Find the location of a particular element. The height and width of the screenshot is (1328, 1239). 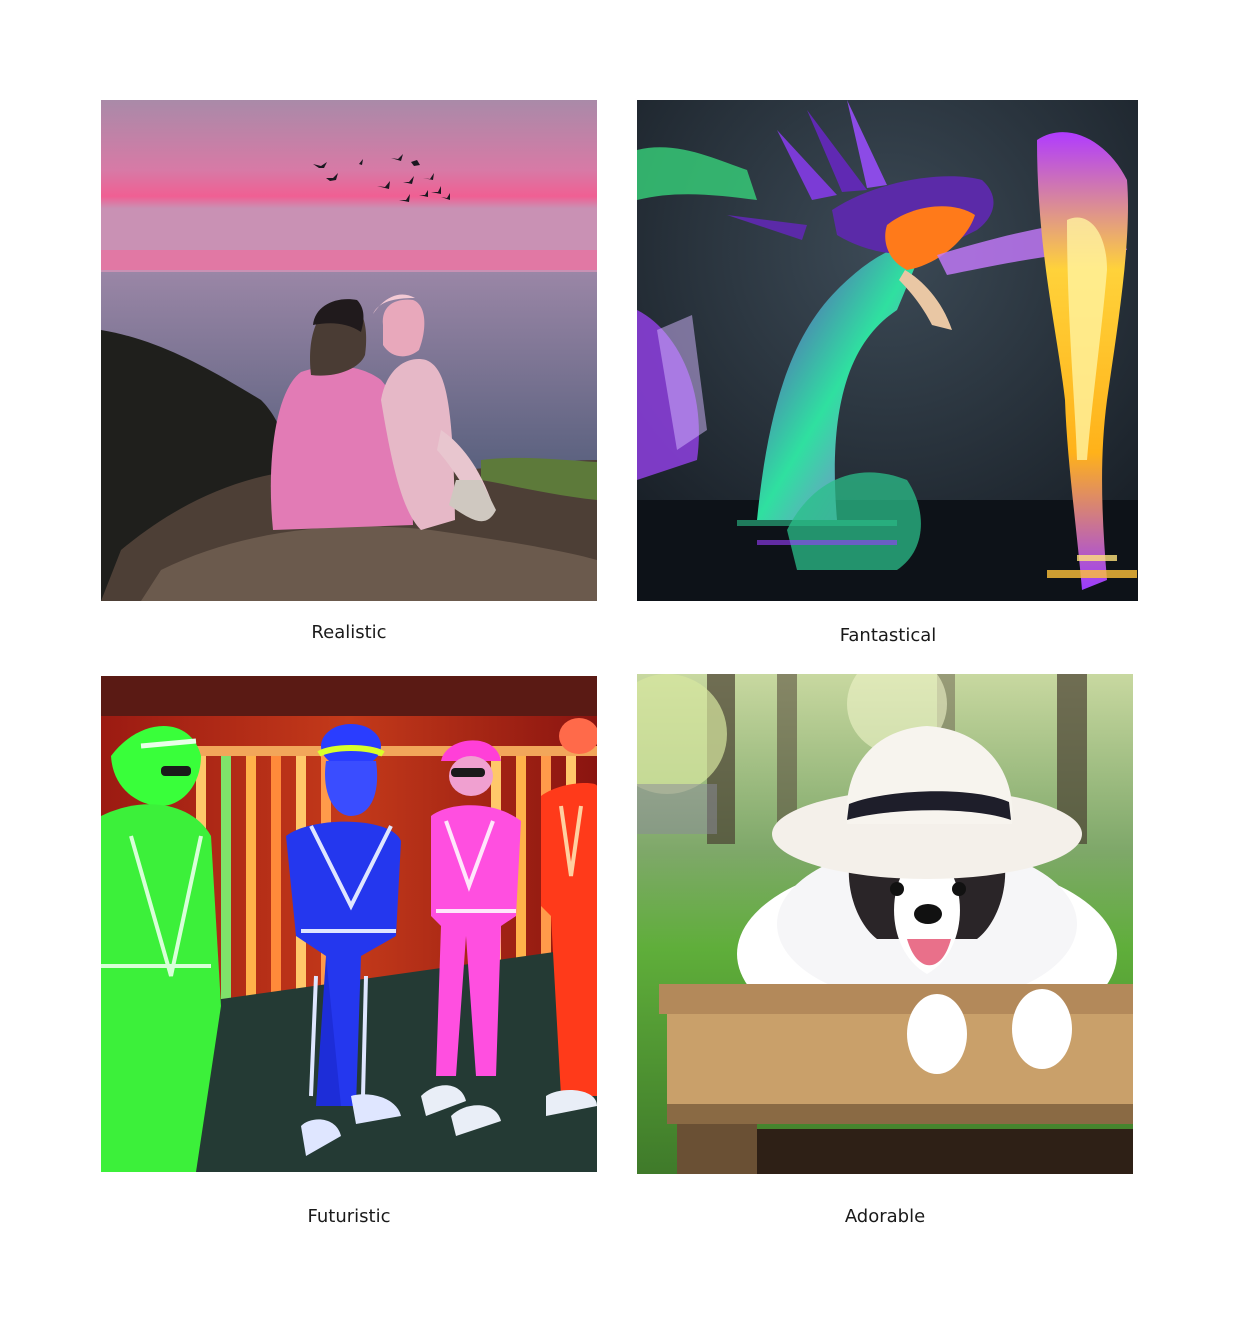

image-futuristic is located at coordinates (349, 924).